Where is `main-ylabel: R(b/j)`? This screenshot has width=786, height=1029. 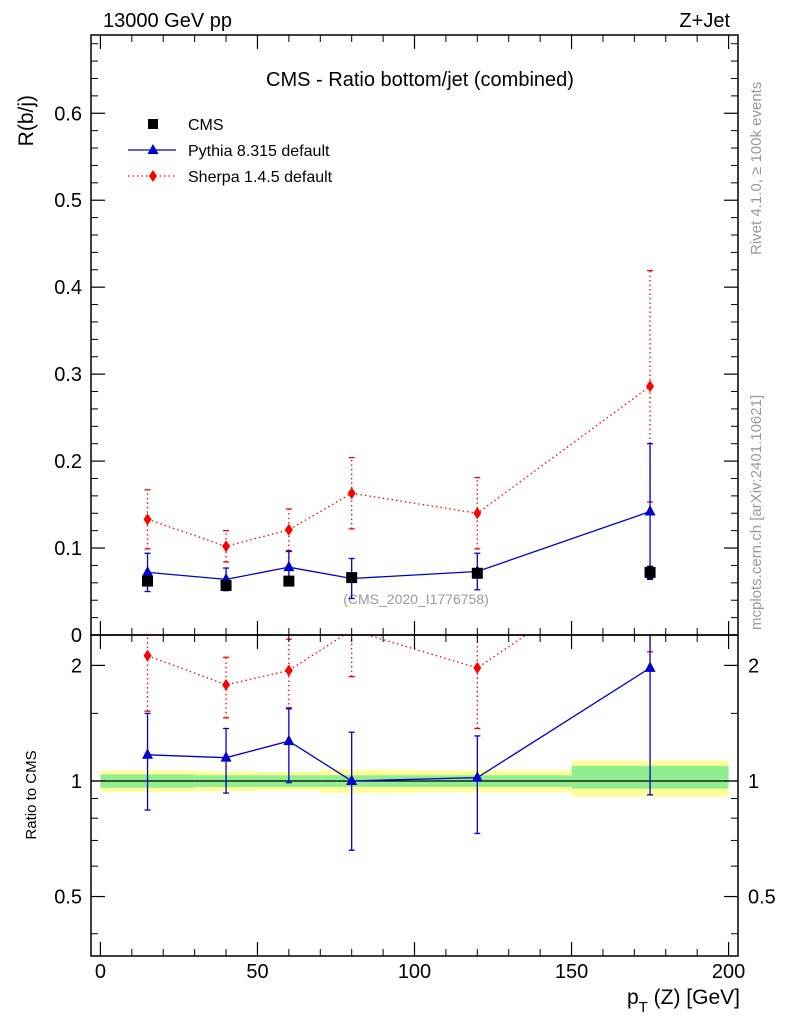 main-ylabel: R(b/j) is located at coordinates (26, 120).